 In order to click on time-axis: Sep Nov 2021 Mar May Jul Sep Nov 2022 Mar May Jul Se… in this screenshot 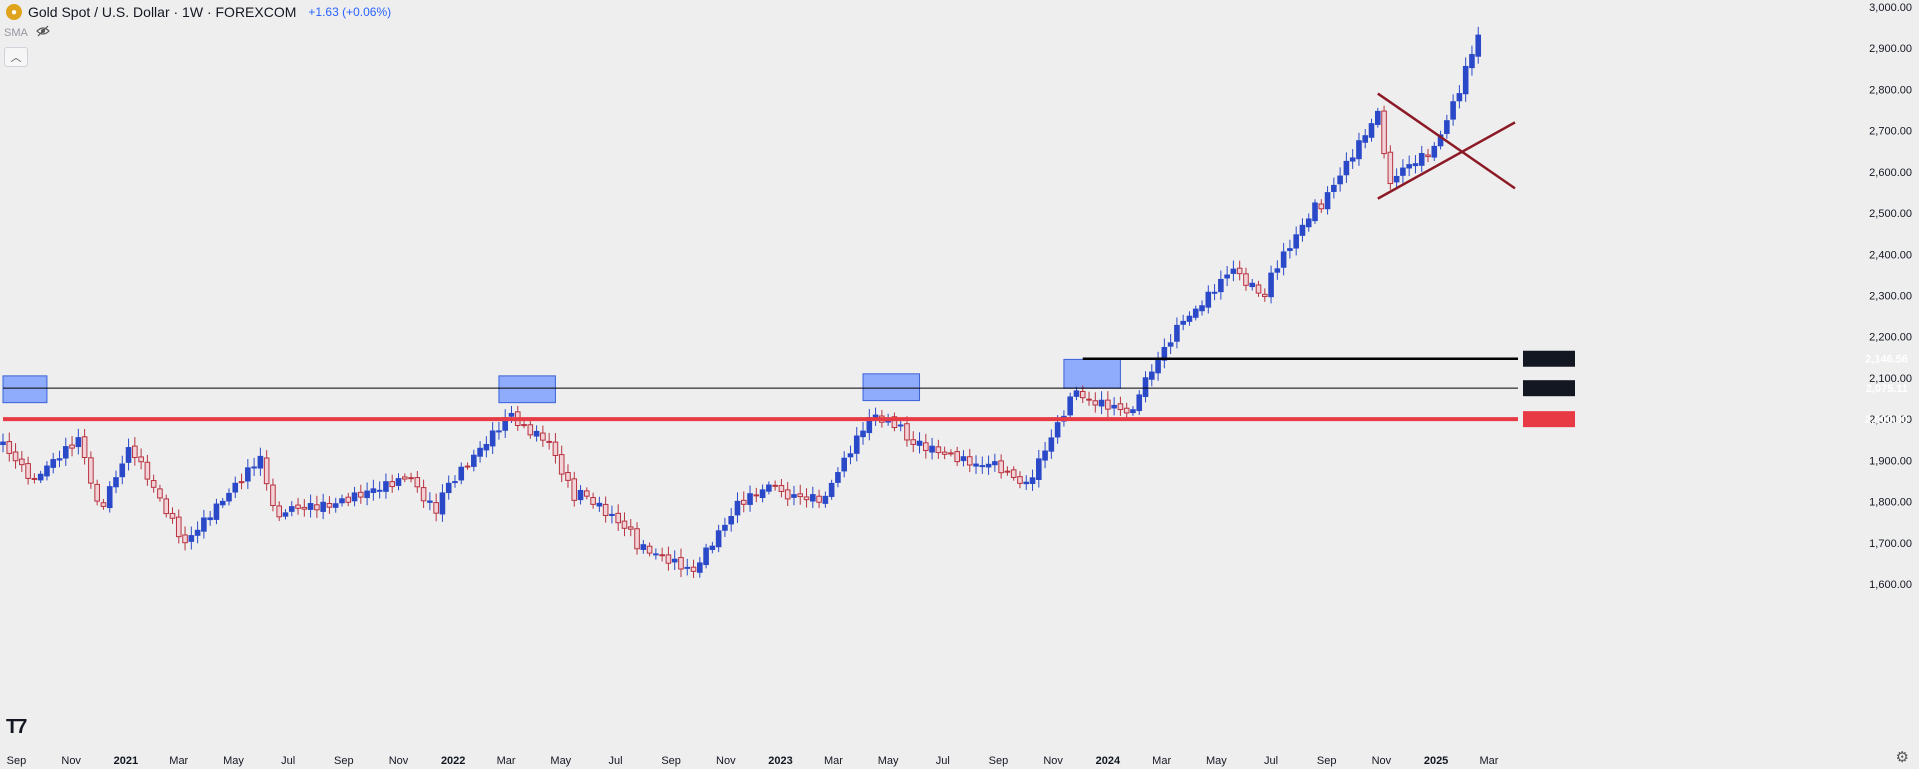, I will do `click(753, 761)`.